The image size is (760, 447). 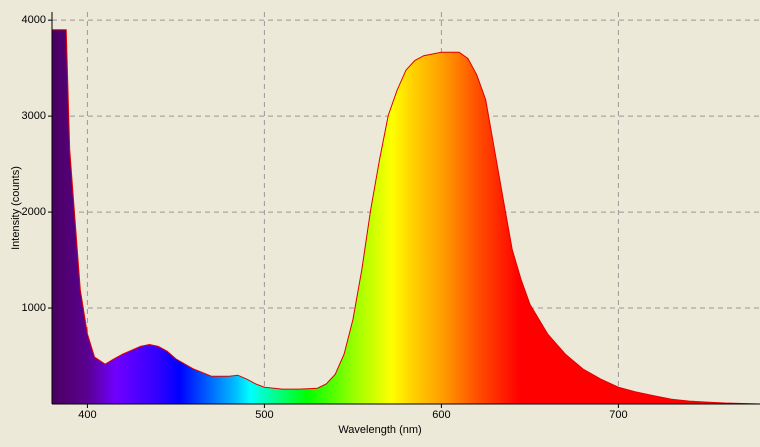 What do you see at coordinates (441, 415) in the screenshot?
I see `x-tick-label: 600` at bounding box center [441, 415].